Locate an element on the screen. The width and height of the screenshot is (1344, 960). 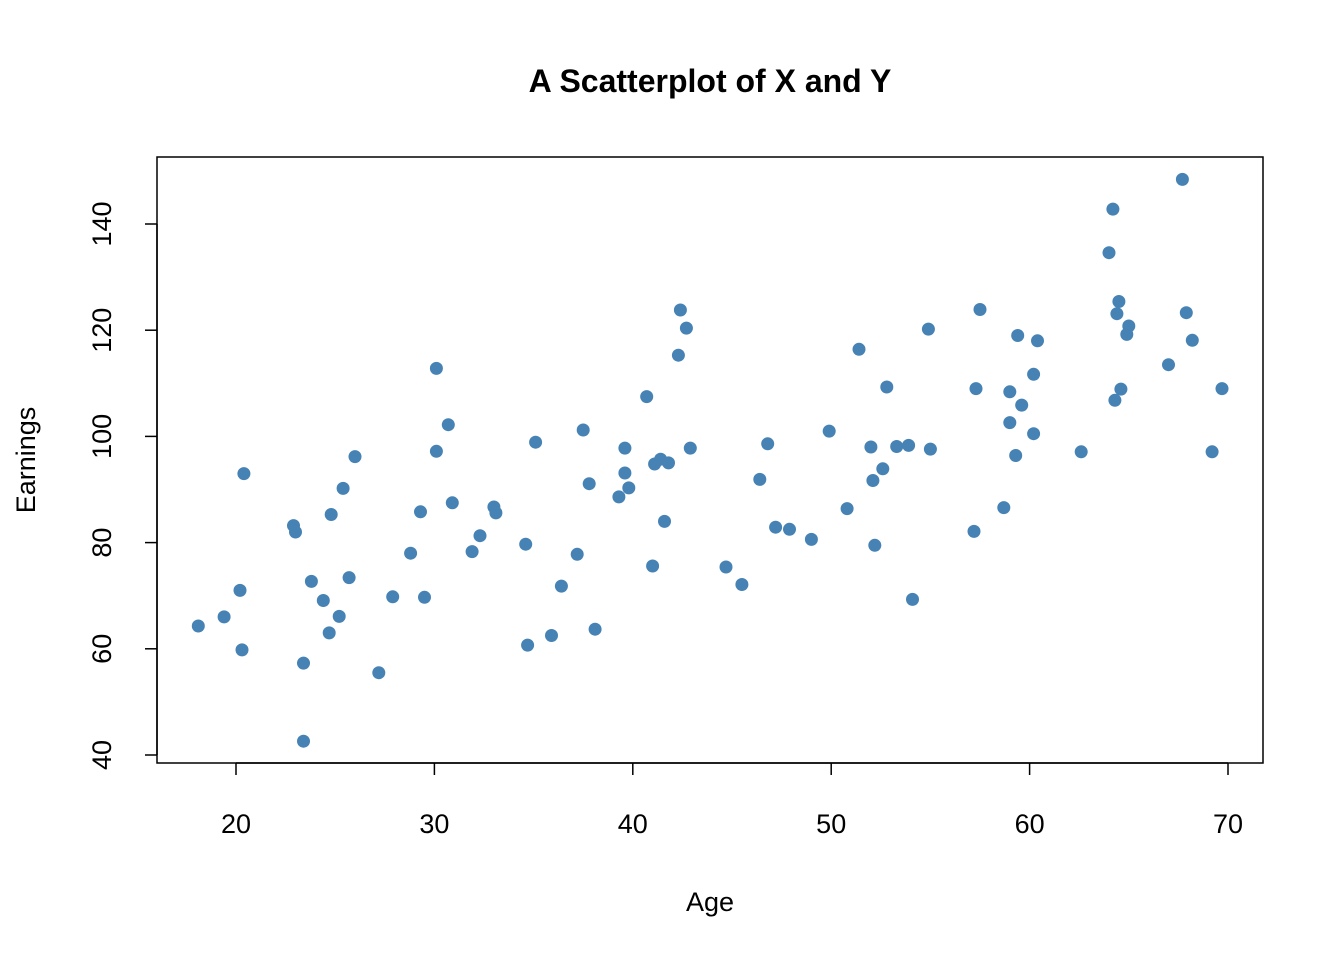
y-tick-label: 60 is located at coordinates (102, 649).